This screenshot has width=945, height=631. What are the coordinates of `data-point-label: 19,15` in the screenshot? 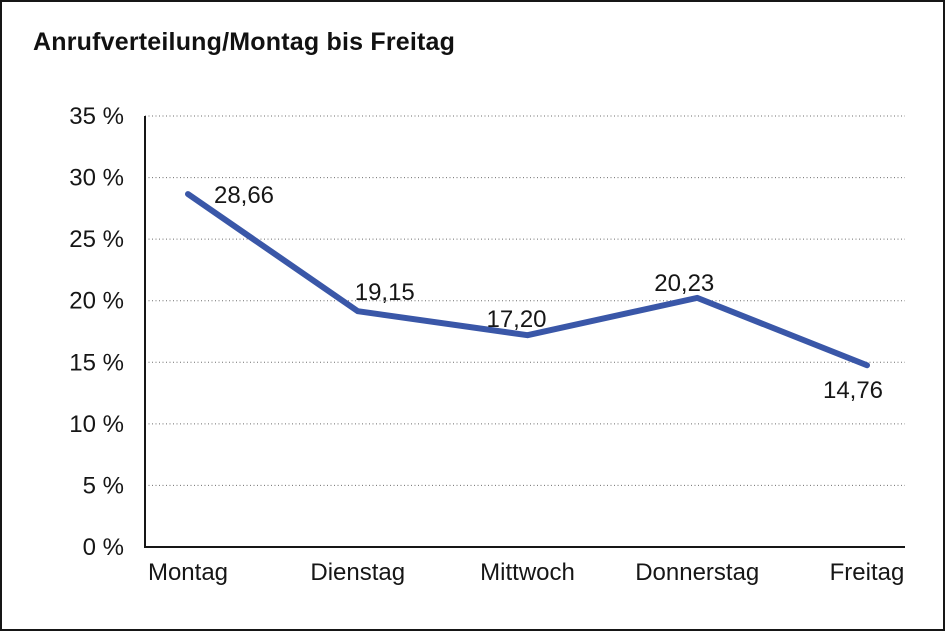 It's located at (385, 292).